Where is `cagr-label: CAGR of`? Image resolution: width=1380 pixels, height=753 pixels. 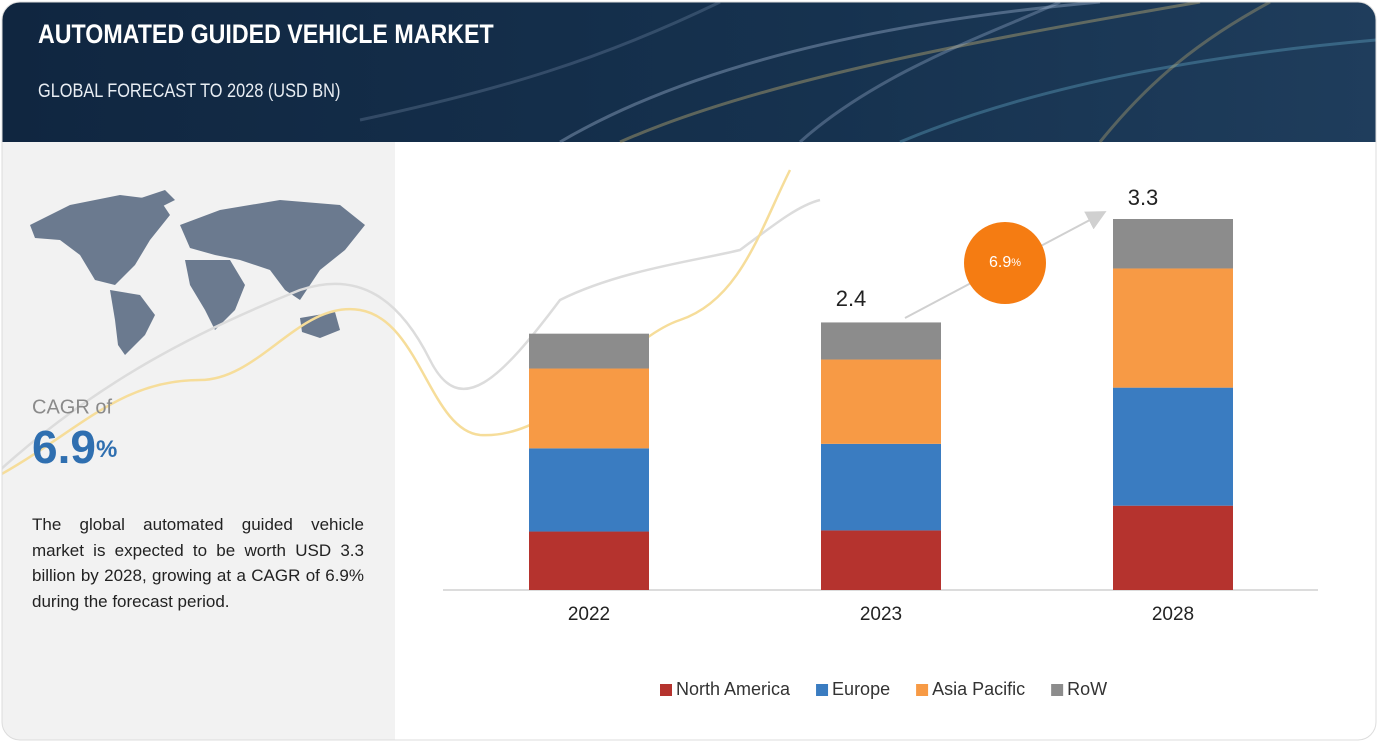 cagr-label: CAGR of is located at coordinates (72, 407).